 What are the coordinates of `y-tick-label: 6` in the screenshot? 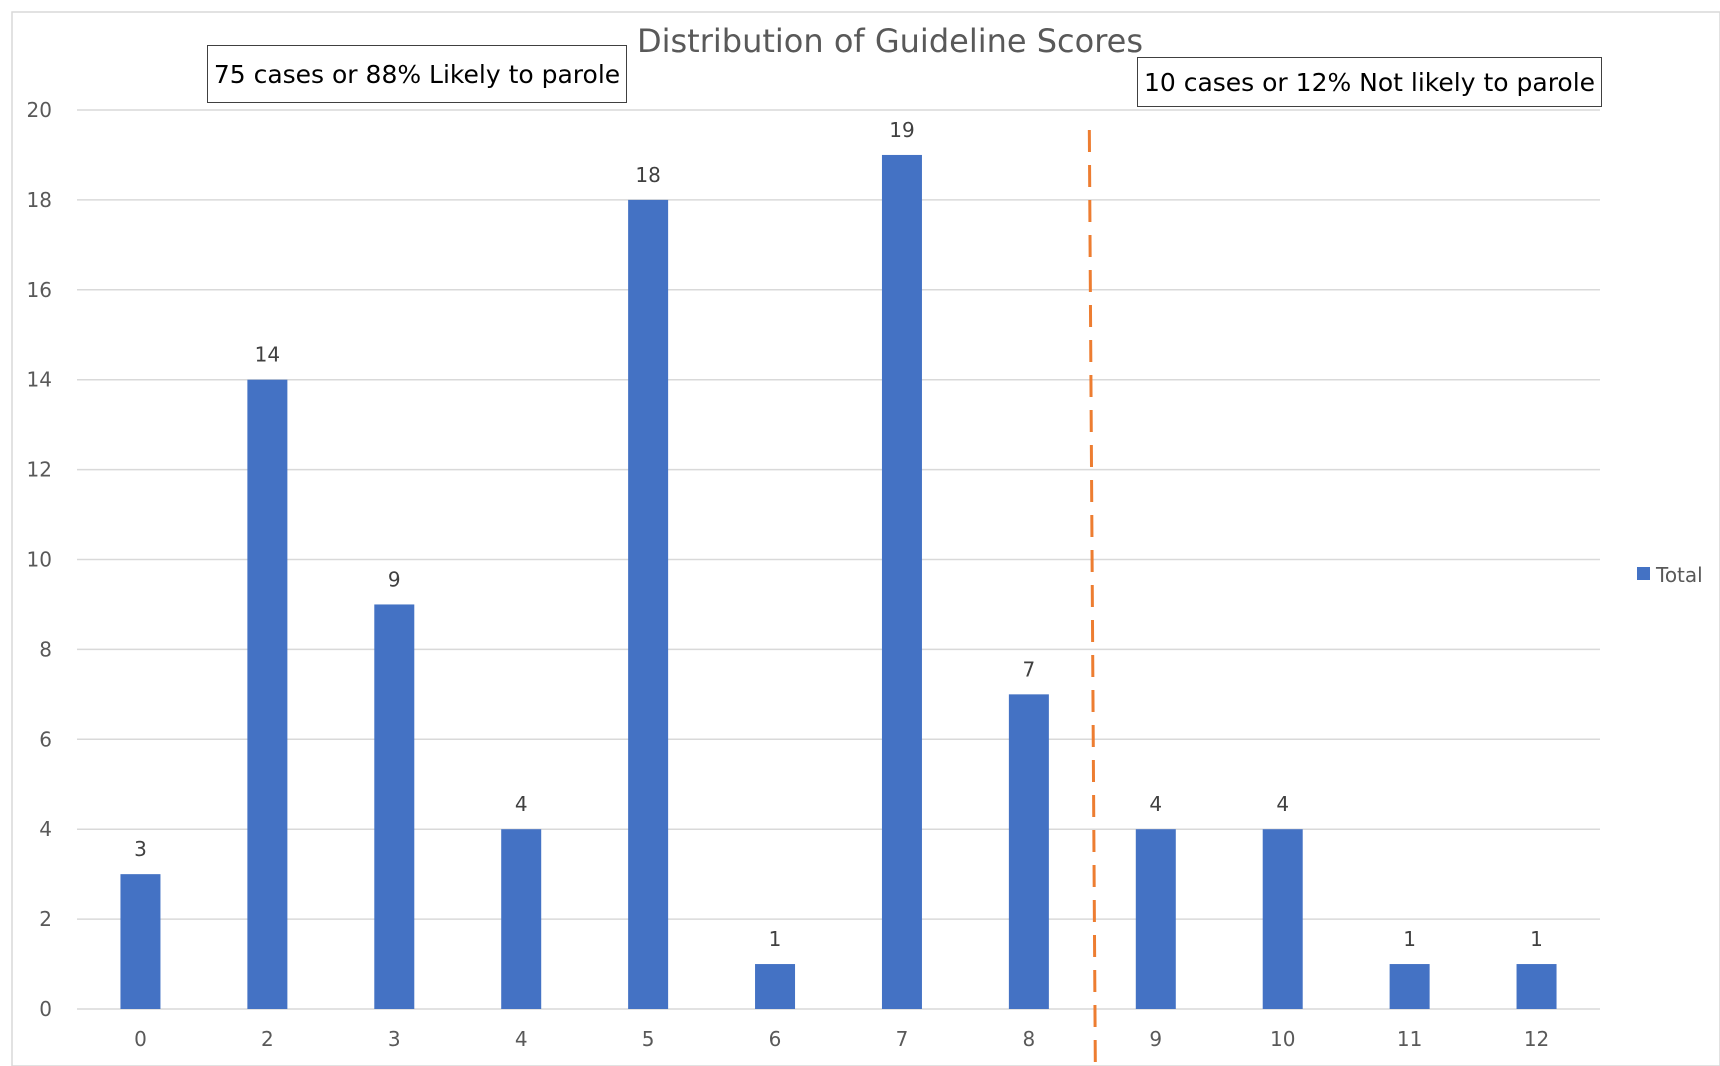 It's located at (45, 739).